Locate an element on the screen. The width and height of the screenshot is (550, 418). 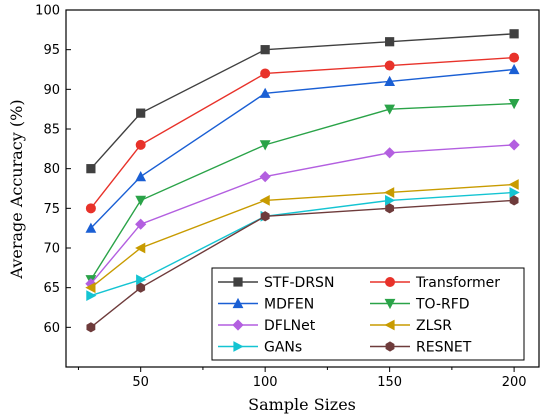
x-axis-title: Sample Sizes is located at coordinates (302, 404).